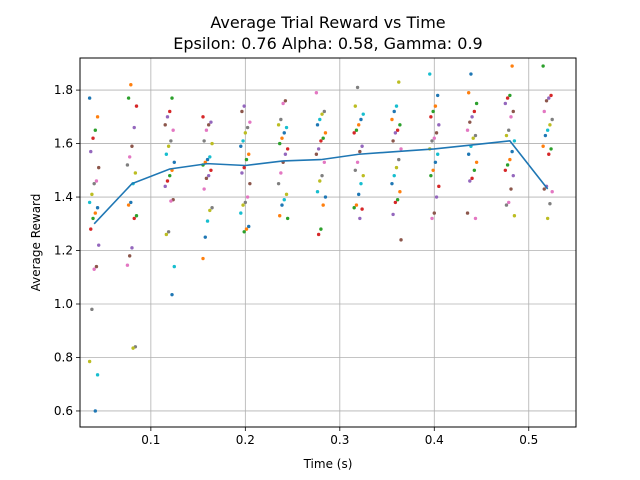 The width and height of the screenshot is (640, 480). Describe the element at coordinates (63, 357) in the screenshot. I see `y-tick-label: 0.8` at that location.